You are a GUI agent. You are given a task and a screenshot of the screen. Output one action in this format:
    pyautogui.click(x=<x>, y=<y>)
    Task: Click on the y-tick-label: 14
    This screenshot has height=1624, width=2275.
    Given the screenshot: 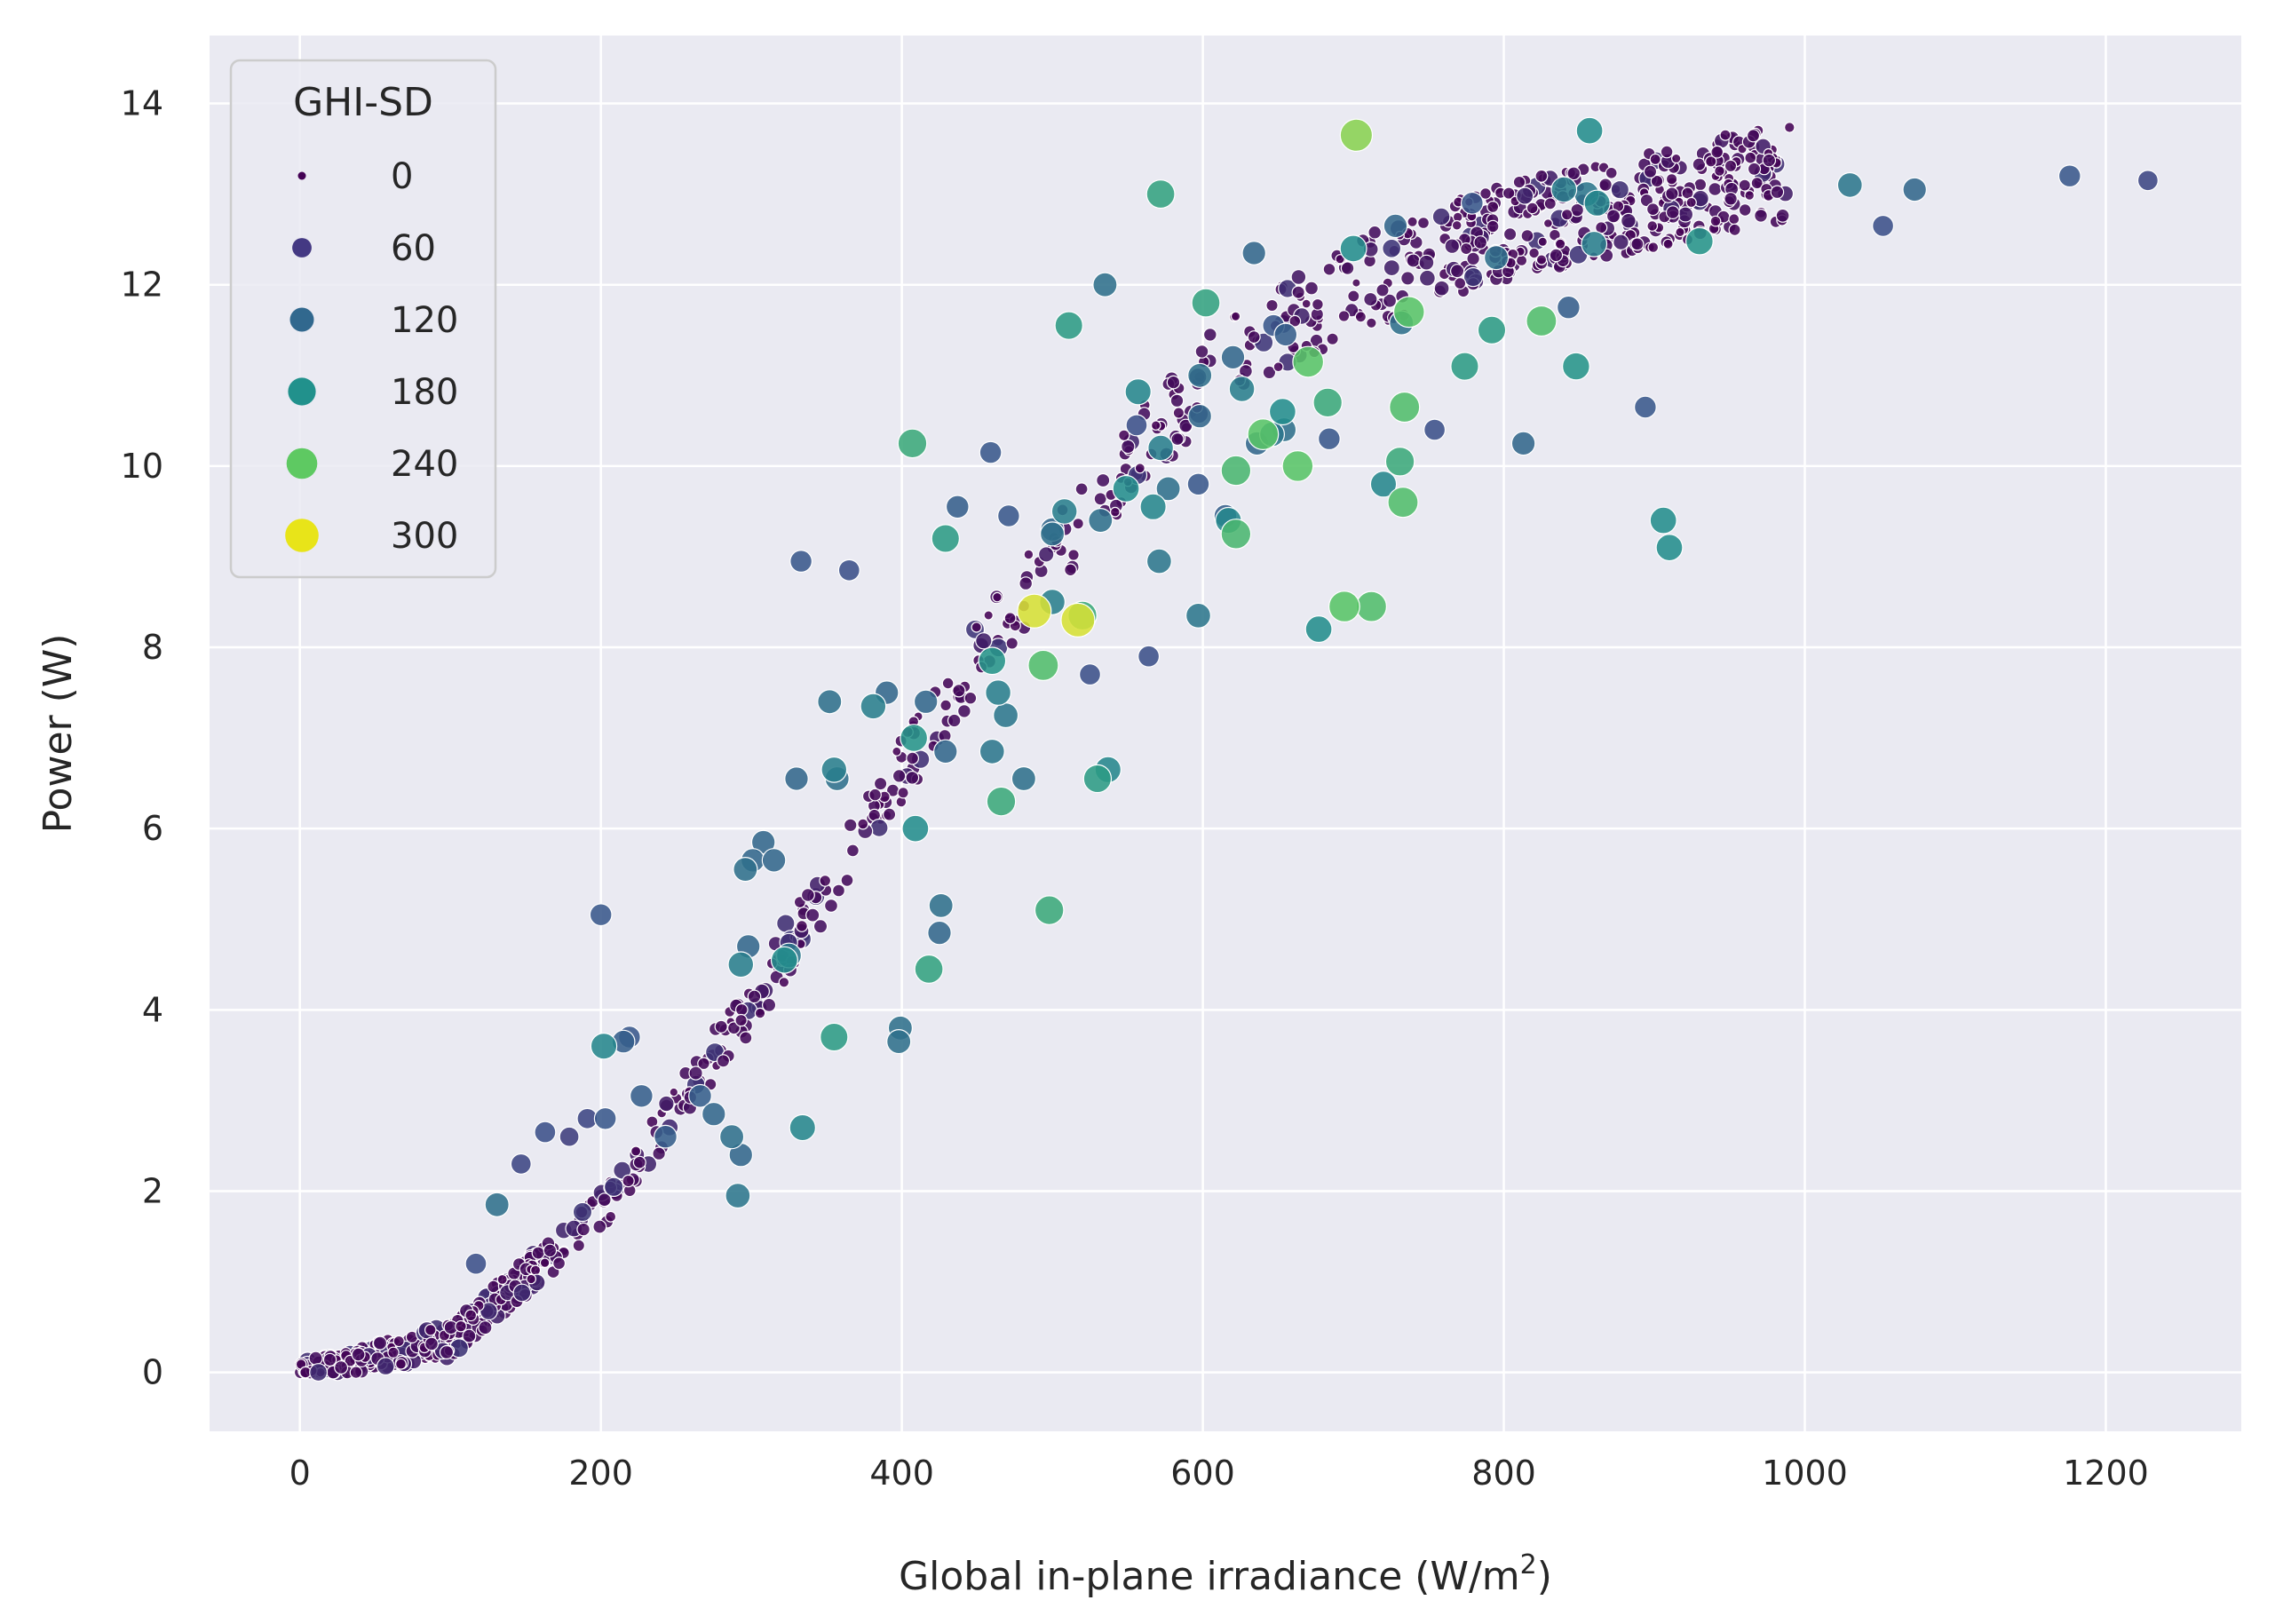 What is the action you would take?
    pyautogui.click(x=142, y=103)
    